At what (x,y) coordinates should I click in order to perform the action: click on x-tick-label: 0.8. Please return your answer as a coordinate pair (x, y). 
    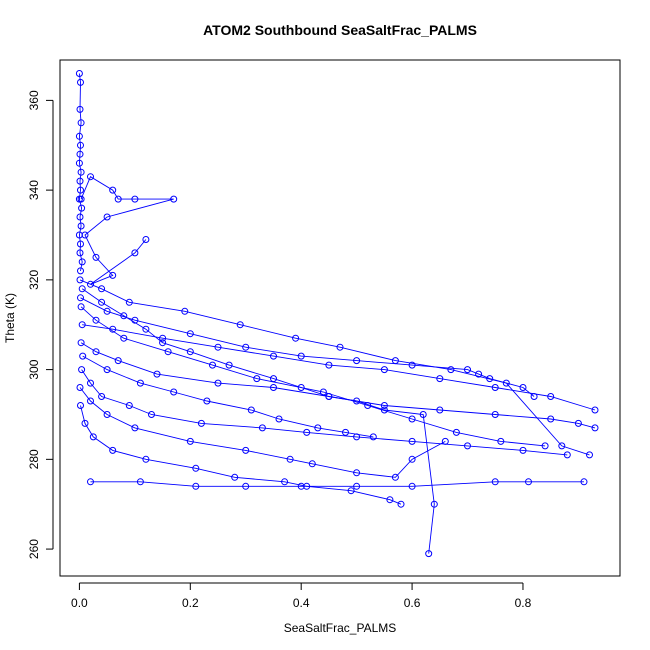
    Looking at the image, I should click on (523, 603).